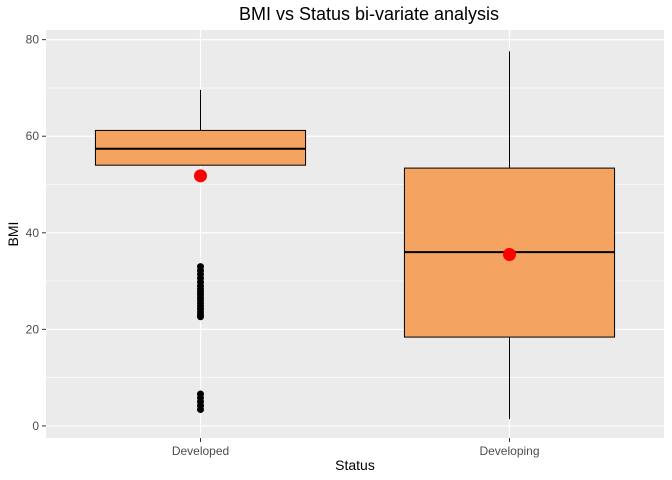  Describe the element at coordinates (33, 40) in the screenshot. I see `y-tick-label: 80` at that location.